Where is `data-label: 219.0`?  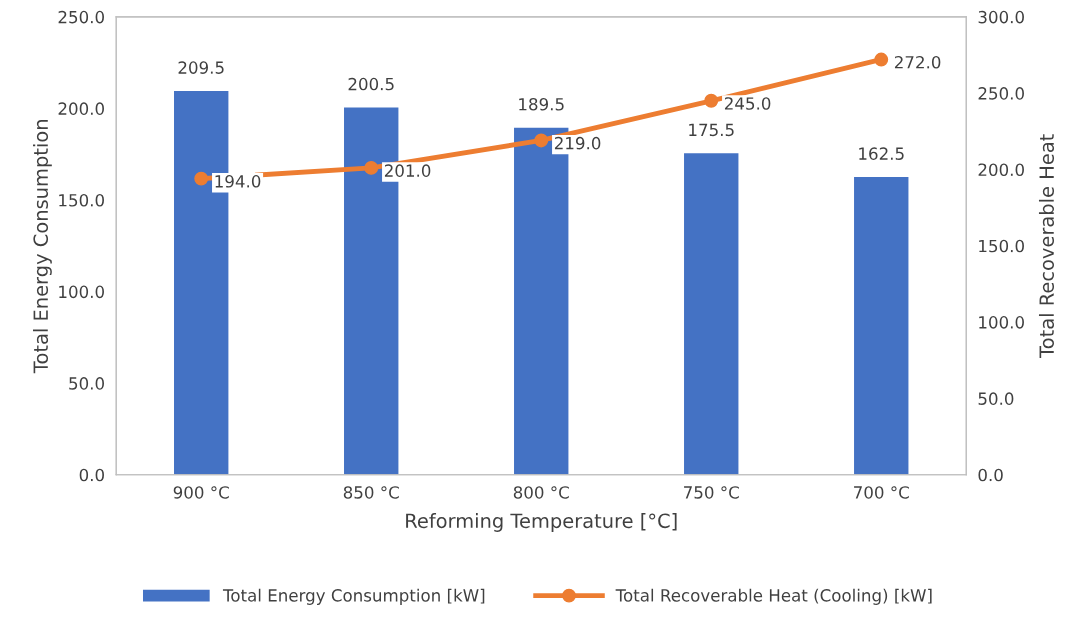
data-label: 219.0 is located at coordinates (577, 143).